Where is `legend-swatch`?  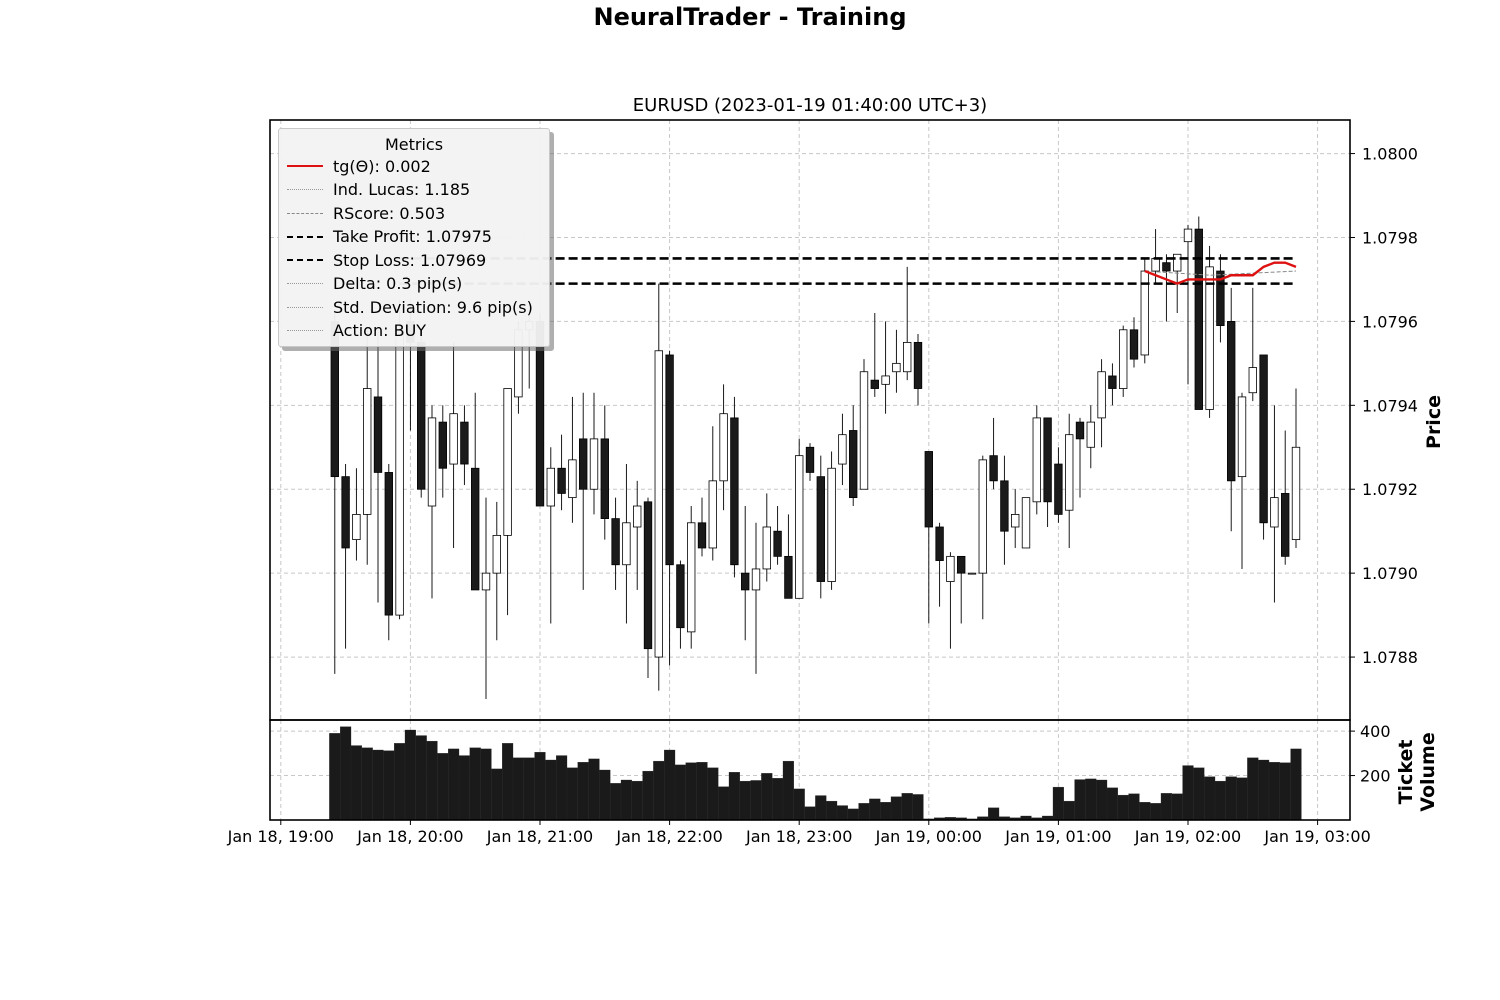 legend-swatch is located at coordinates (305, 166).